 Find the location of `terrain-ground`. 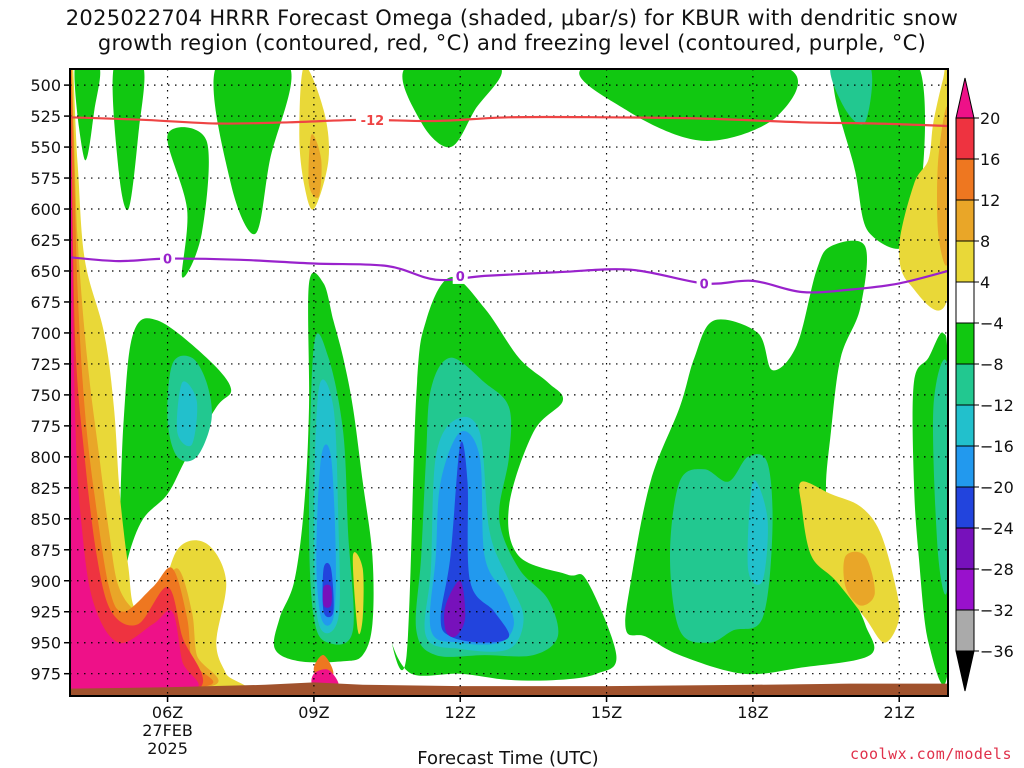

terrain-ground is located at coordinates (509, 689).